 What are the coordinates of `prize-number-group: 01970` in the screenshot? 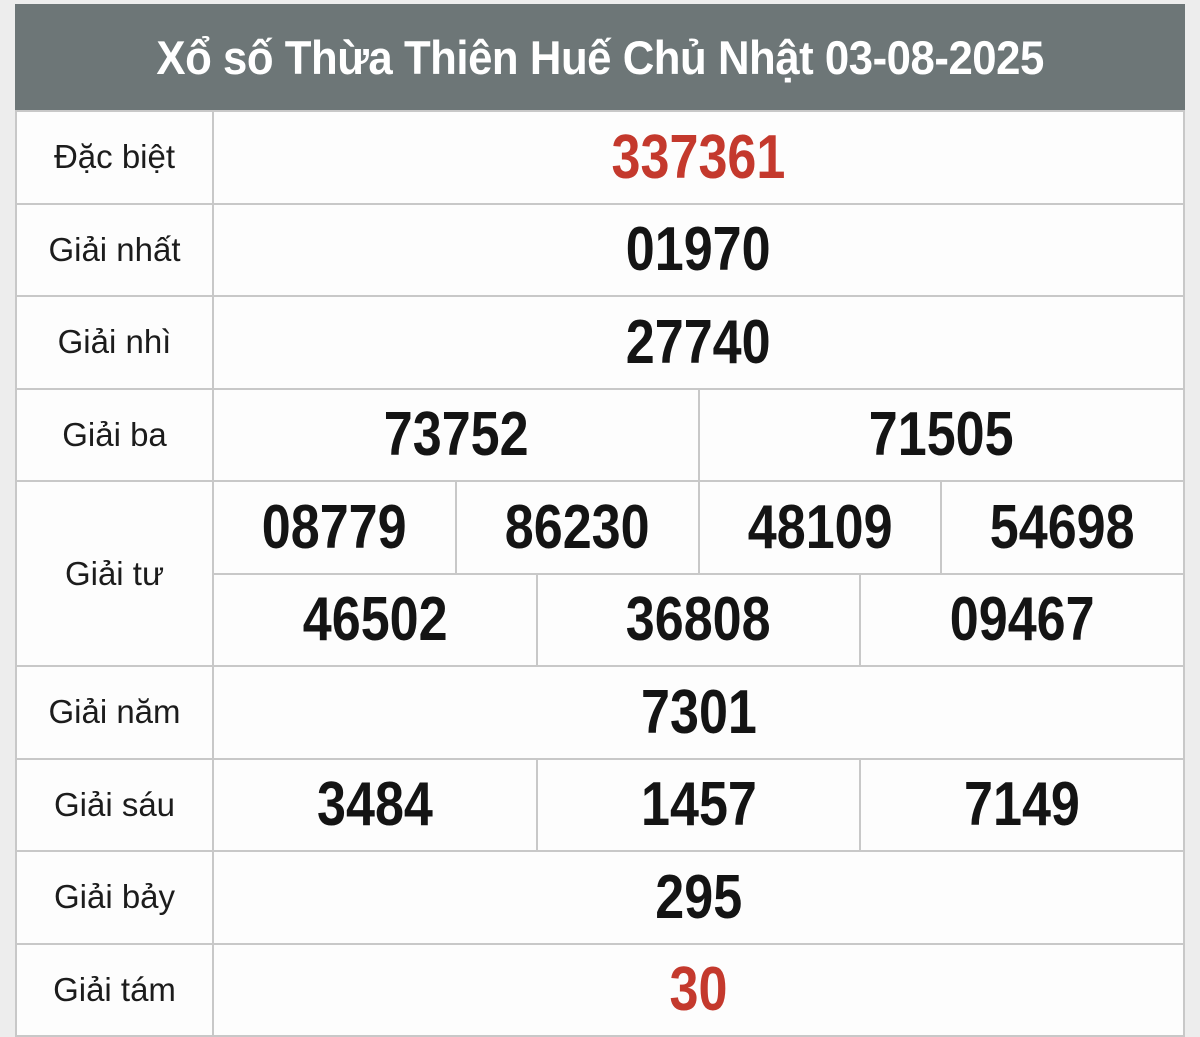 It's located at (698, 249).